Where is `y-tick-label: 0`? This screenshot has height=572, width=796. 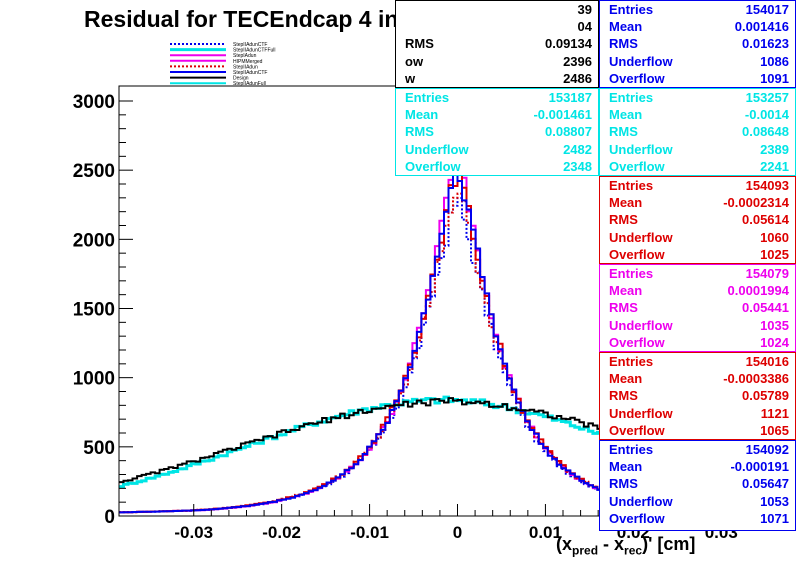 y-tick-label: 0 is located at coordinates (109, 517).